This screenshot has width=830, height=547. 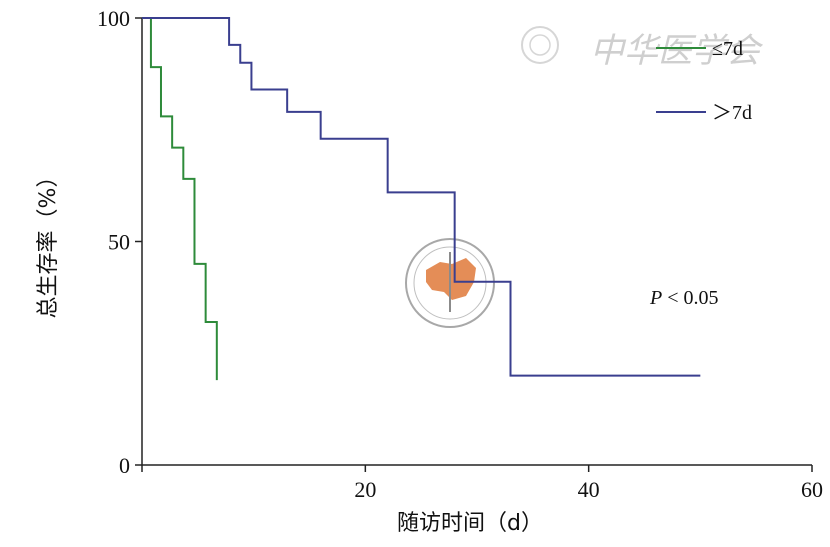 What do you see at coordinates (690, 298) in the screenshot?
I see `p-value-text: < 0.05` at bounding box center [690, 298].